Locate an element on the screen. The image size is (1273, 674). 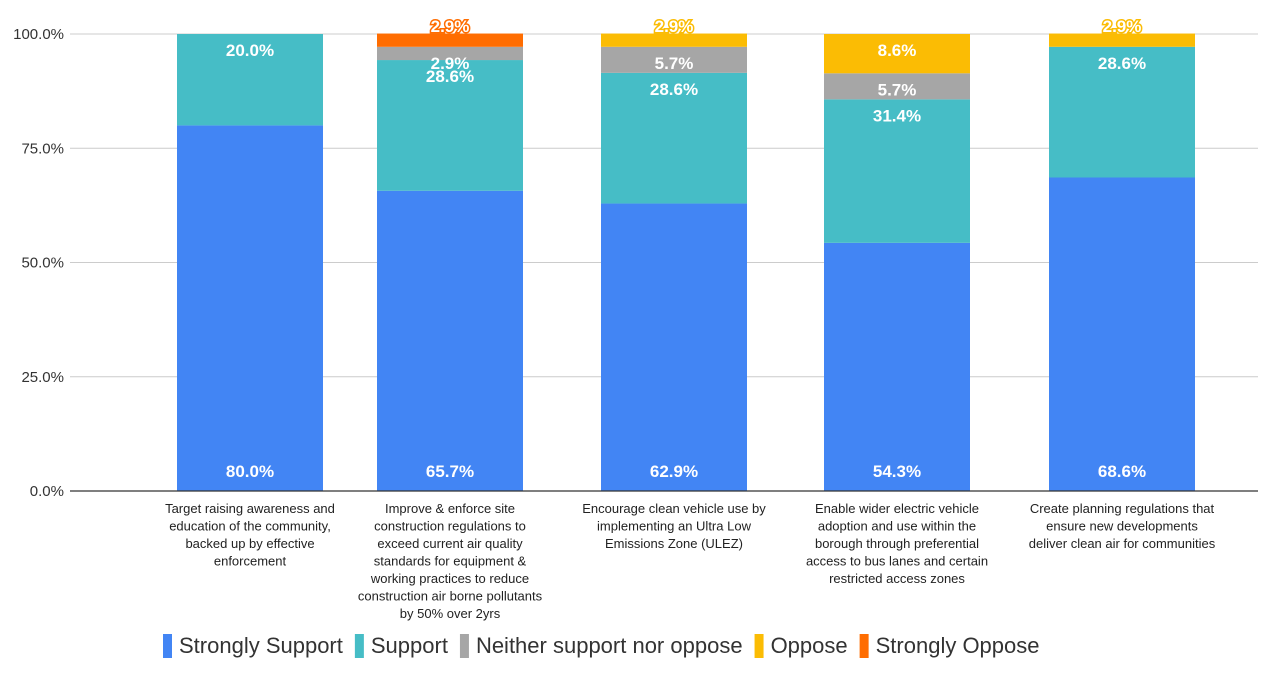
y-tick-label: 0.0% is located at coordinates (47, 491).